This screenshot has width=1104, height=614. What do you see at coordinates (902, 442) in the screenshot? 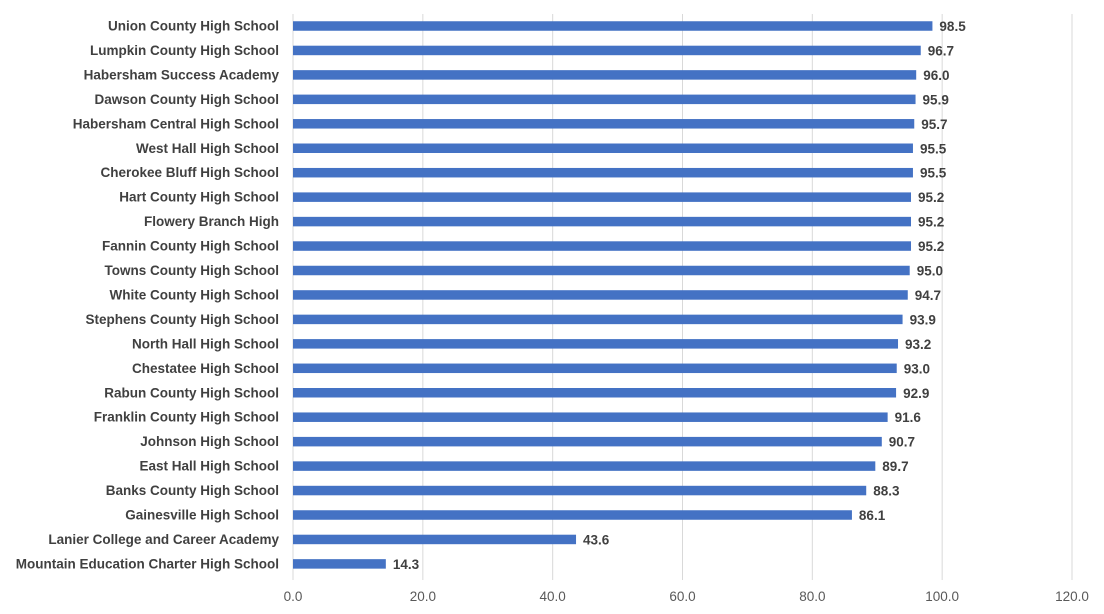
I see `value-label: 90.7` at bounding box center [902, 442].